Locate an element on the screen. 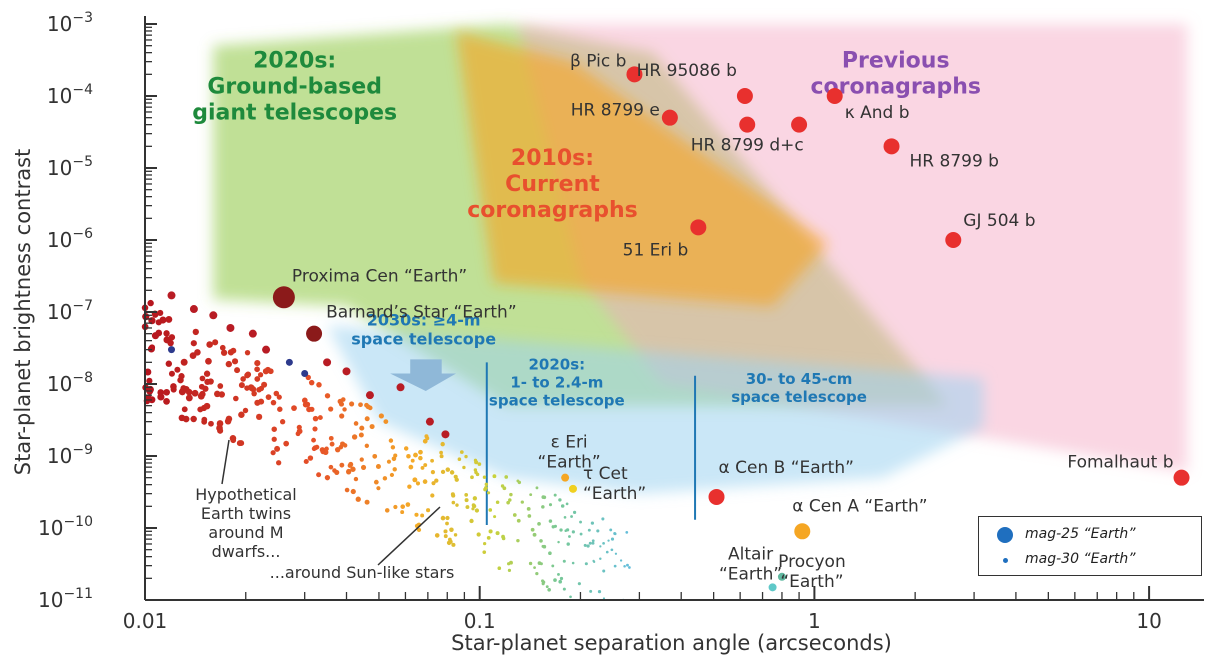 The height and width of the screenshot is (660, 1216). y-tick-base: 10 is located at coordinates (59, 96).